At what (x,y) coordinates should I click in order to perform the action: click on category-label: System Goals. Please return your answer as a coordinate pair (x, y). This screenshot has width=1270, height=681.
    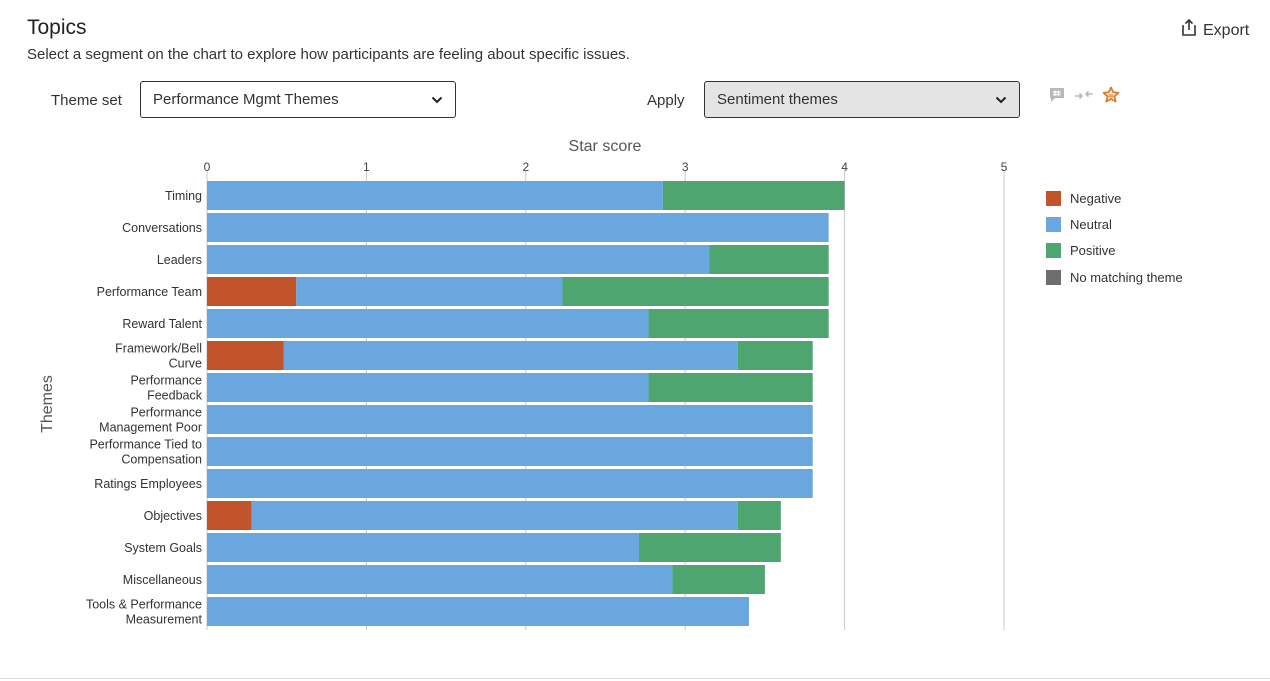
    Looking at the image, I should click on (163, 548).